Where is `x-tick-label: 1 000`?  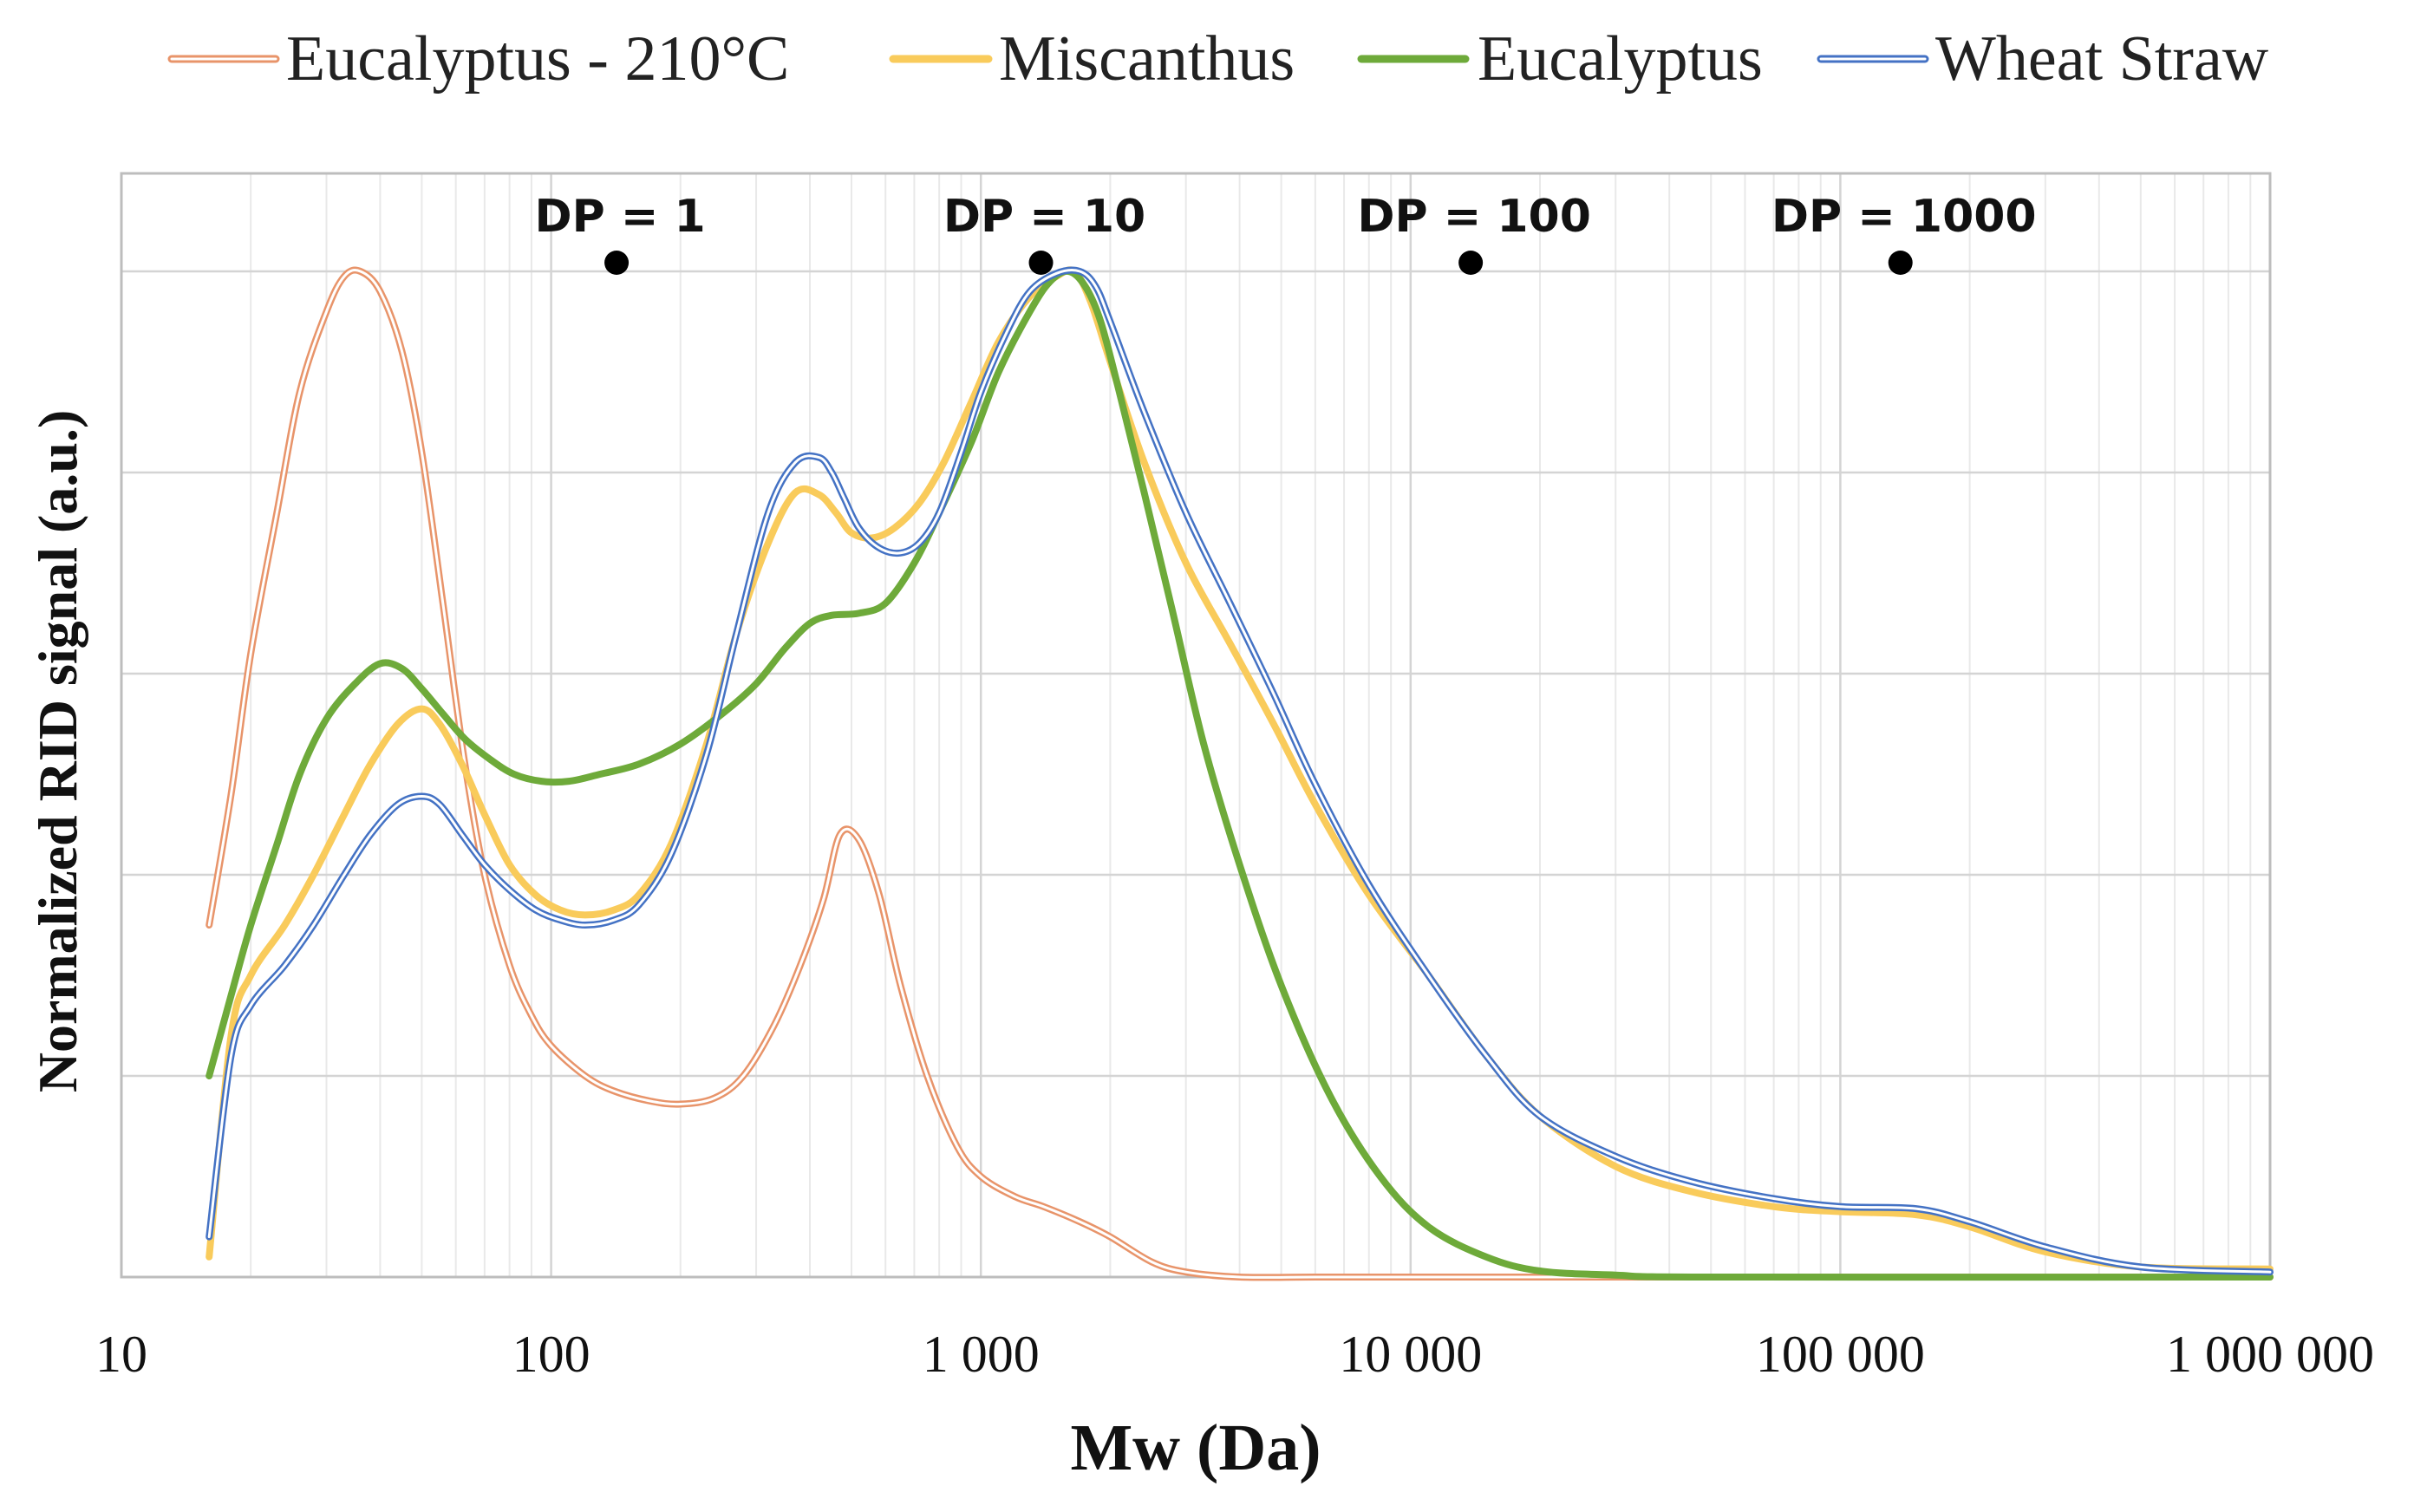 x-tick-label: 1 000 is located at coordinates (981, 1355).